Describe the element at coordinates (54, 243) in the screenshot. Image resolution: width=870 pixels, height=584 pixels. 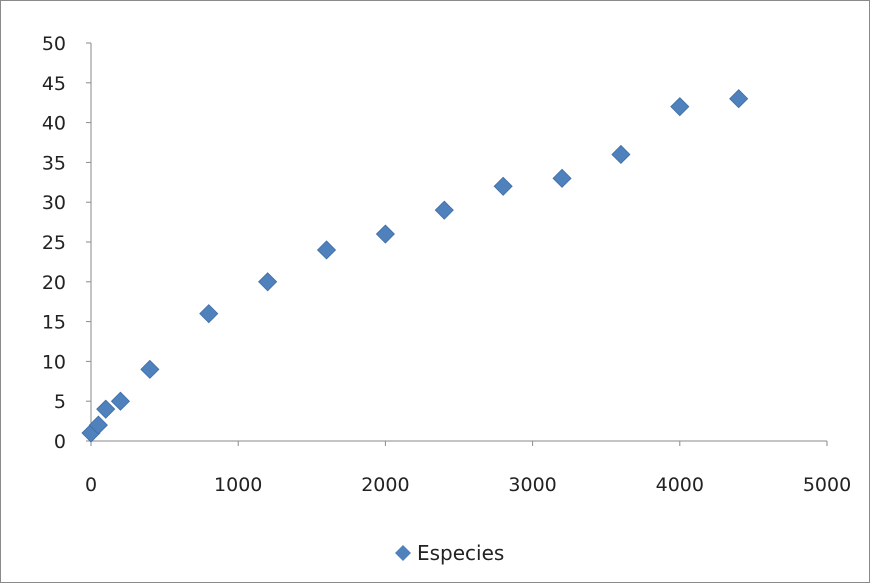
I see `y-tick-label: 25` at that location.